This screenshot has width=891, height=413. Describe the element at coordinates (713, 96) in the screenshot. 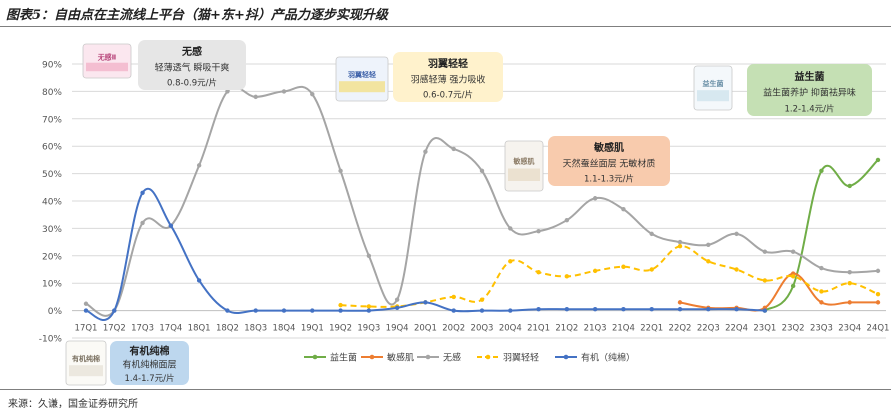

I see `product-image-band-yishengjun` at that location.